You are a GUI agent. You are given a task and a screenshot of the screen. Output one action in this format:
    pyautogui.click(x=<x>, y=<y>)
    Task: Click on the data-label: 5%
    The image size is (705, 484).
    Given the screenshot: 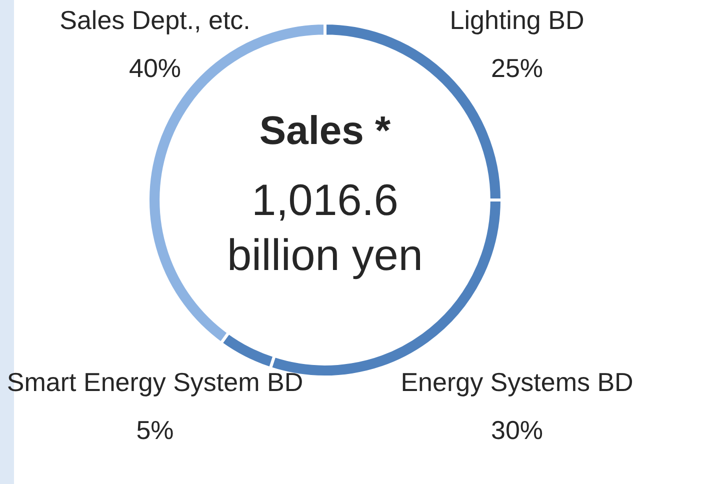 What is the action you would take?
    pyautogui.click(x=155, y=430)
    